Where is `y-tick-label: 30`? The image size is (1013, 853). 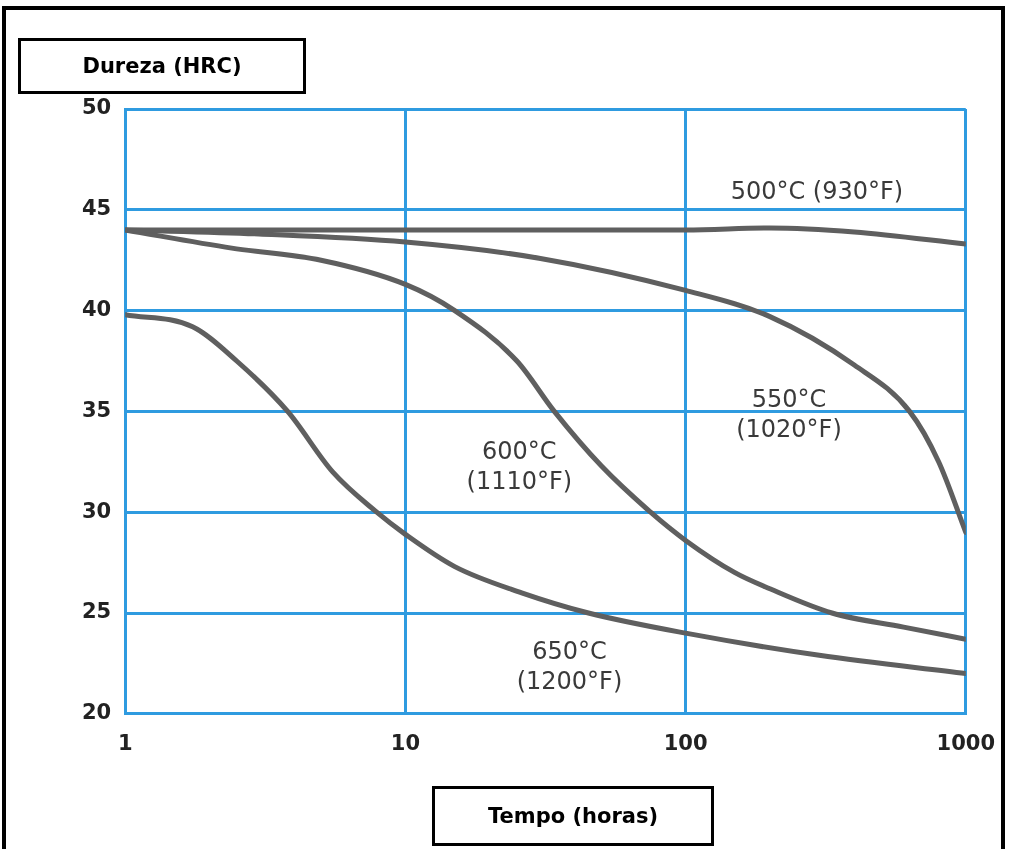
y-tick-label: 30 is located at coordinates (96, 510).